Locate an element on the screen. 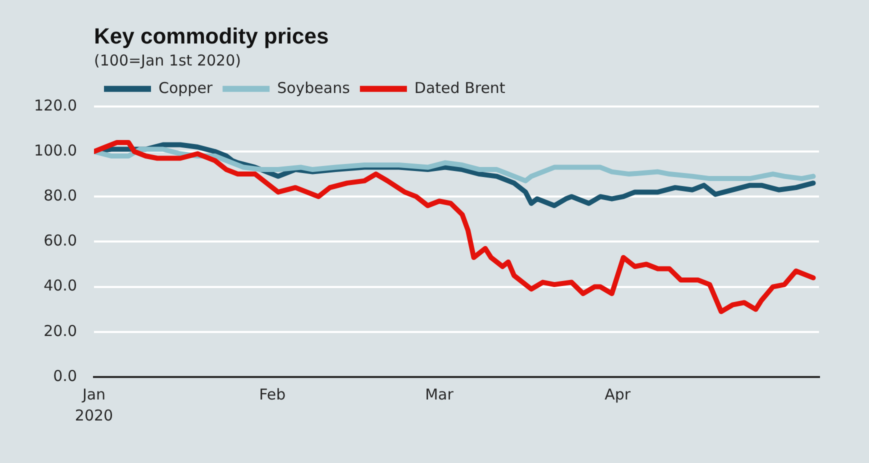  x-tick-label: Feb is located at coordinates (272, 394).